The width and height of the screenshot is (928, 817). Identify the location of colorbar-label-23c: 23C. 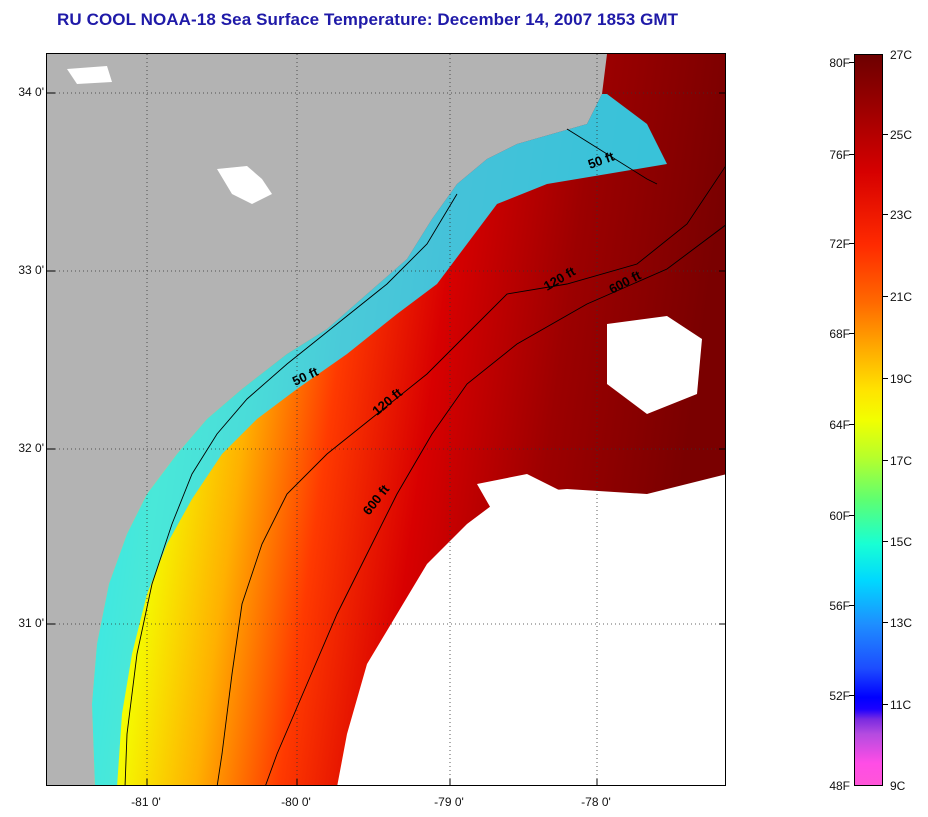
(901, 215).